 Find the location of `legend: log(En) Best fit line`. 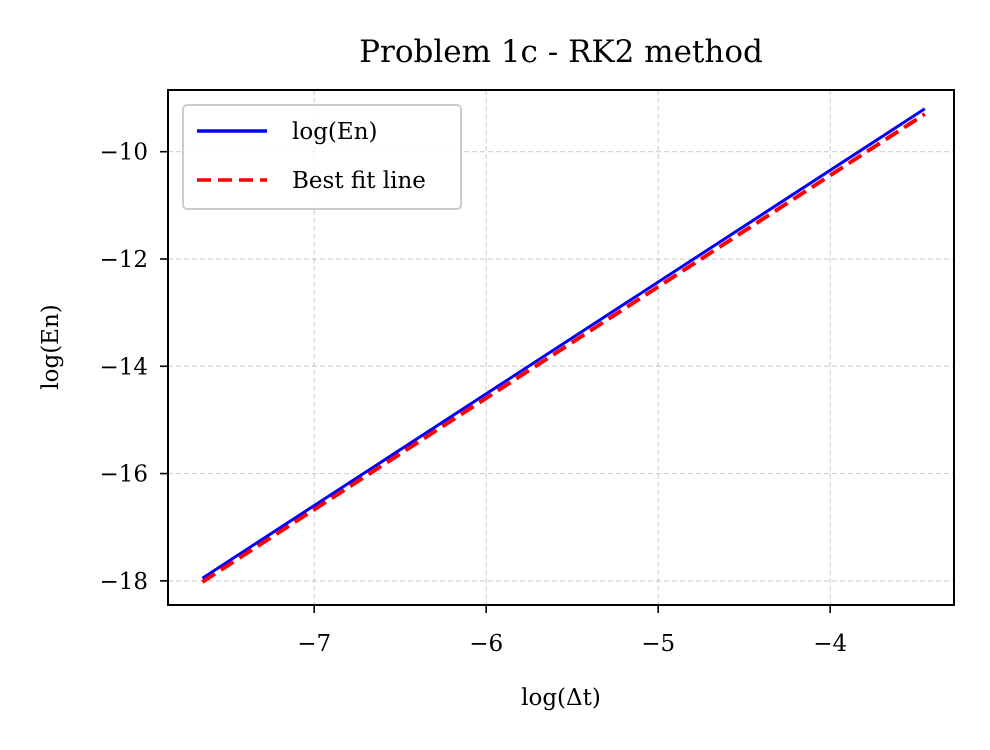

legend: log(En) Best fit line is located at coordinates (322, 157).